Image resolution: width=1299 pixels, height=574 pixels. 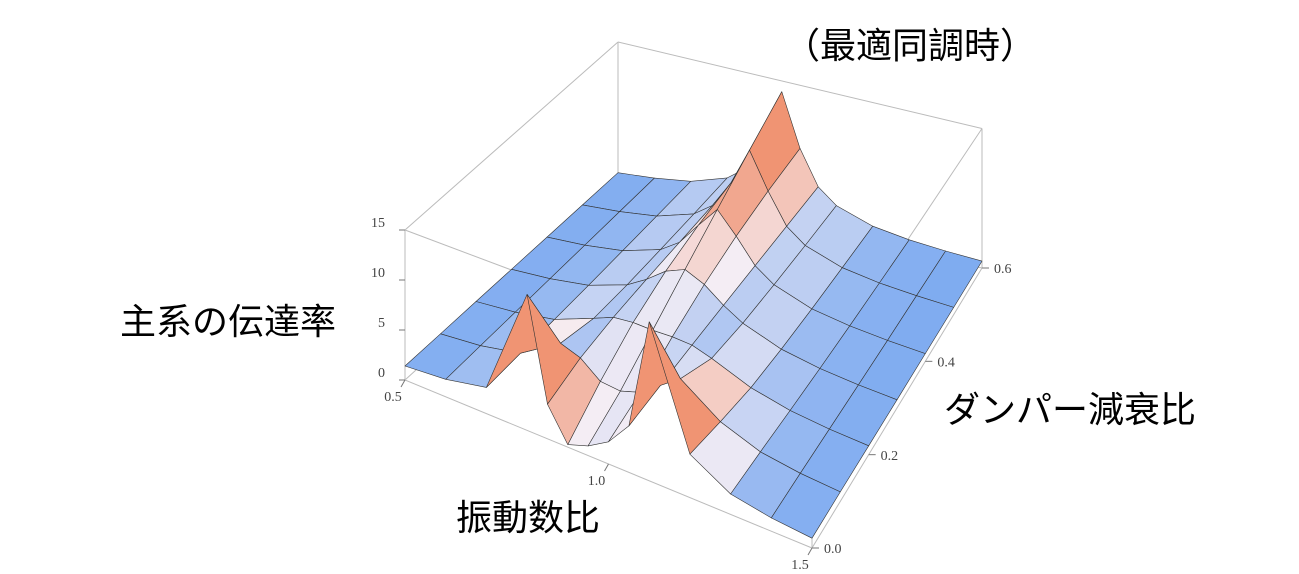 What do you see at coordinates (393, 397) in the screenshot?
I see `x-tick-label: 0.5` at bounding box center [393, 397].